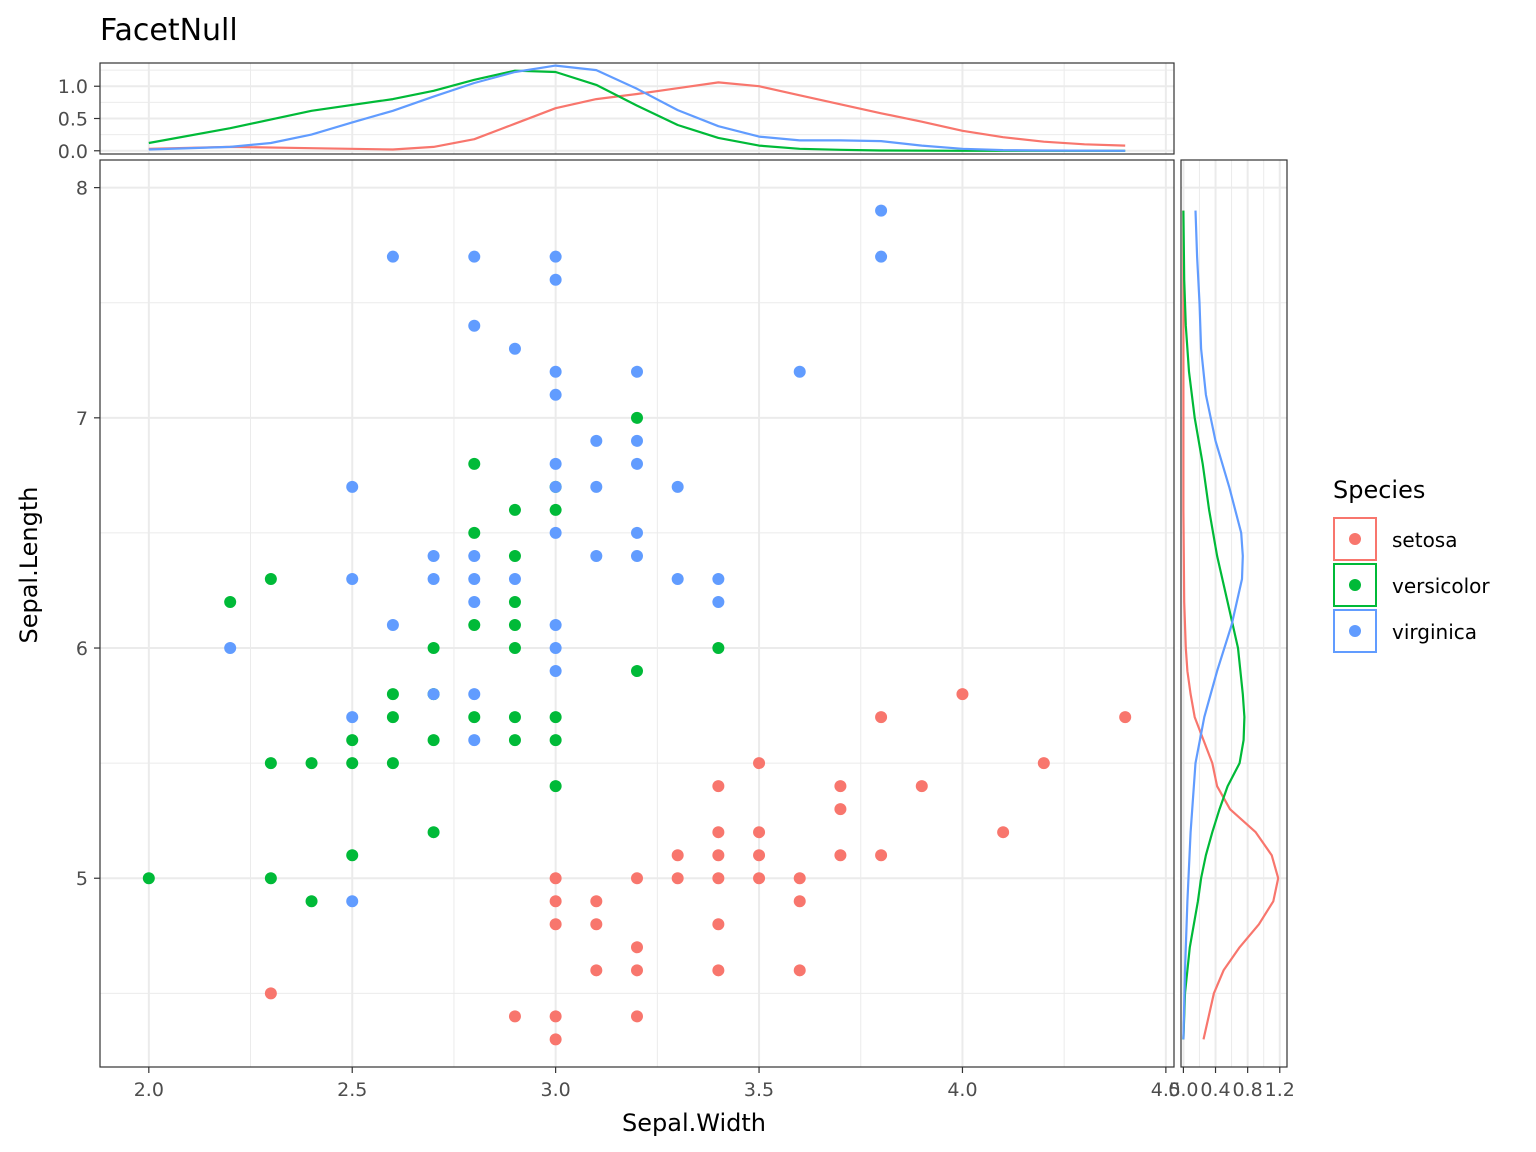 The image size is (1536, 1152). I want to click on top-density-versicolor, so click(637, 110).